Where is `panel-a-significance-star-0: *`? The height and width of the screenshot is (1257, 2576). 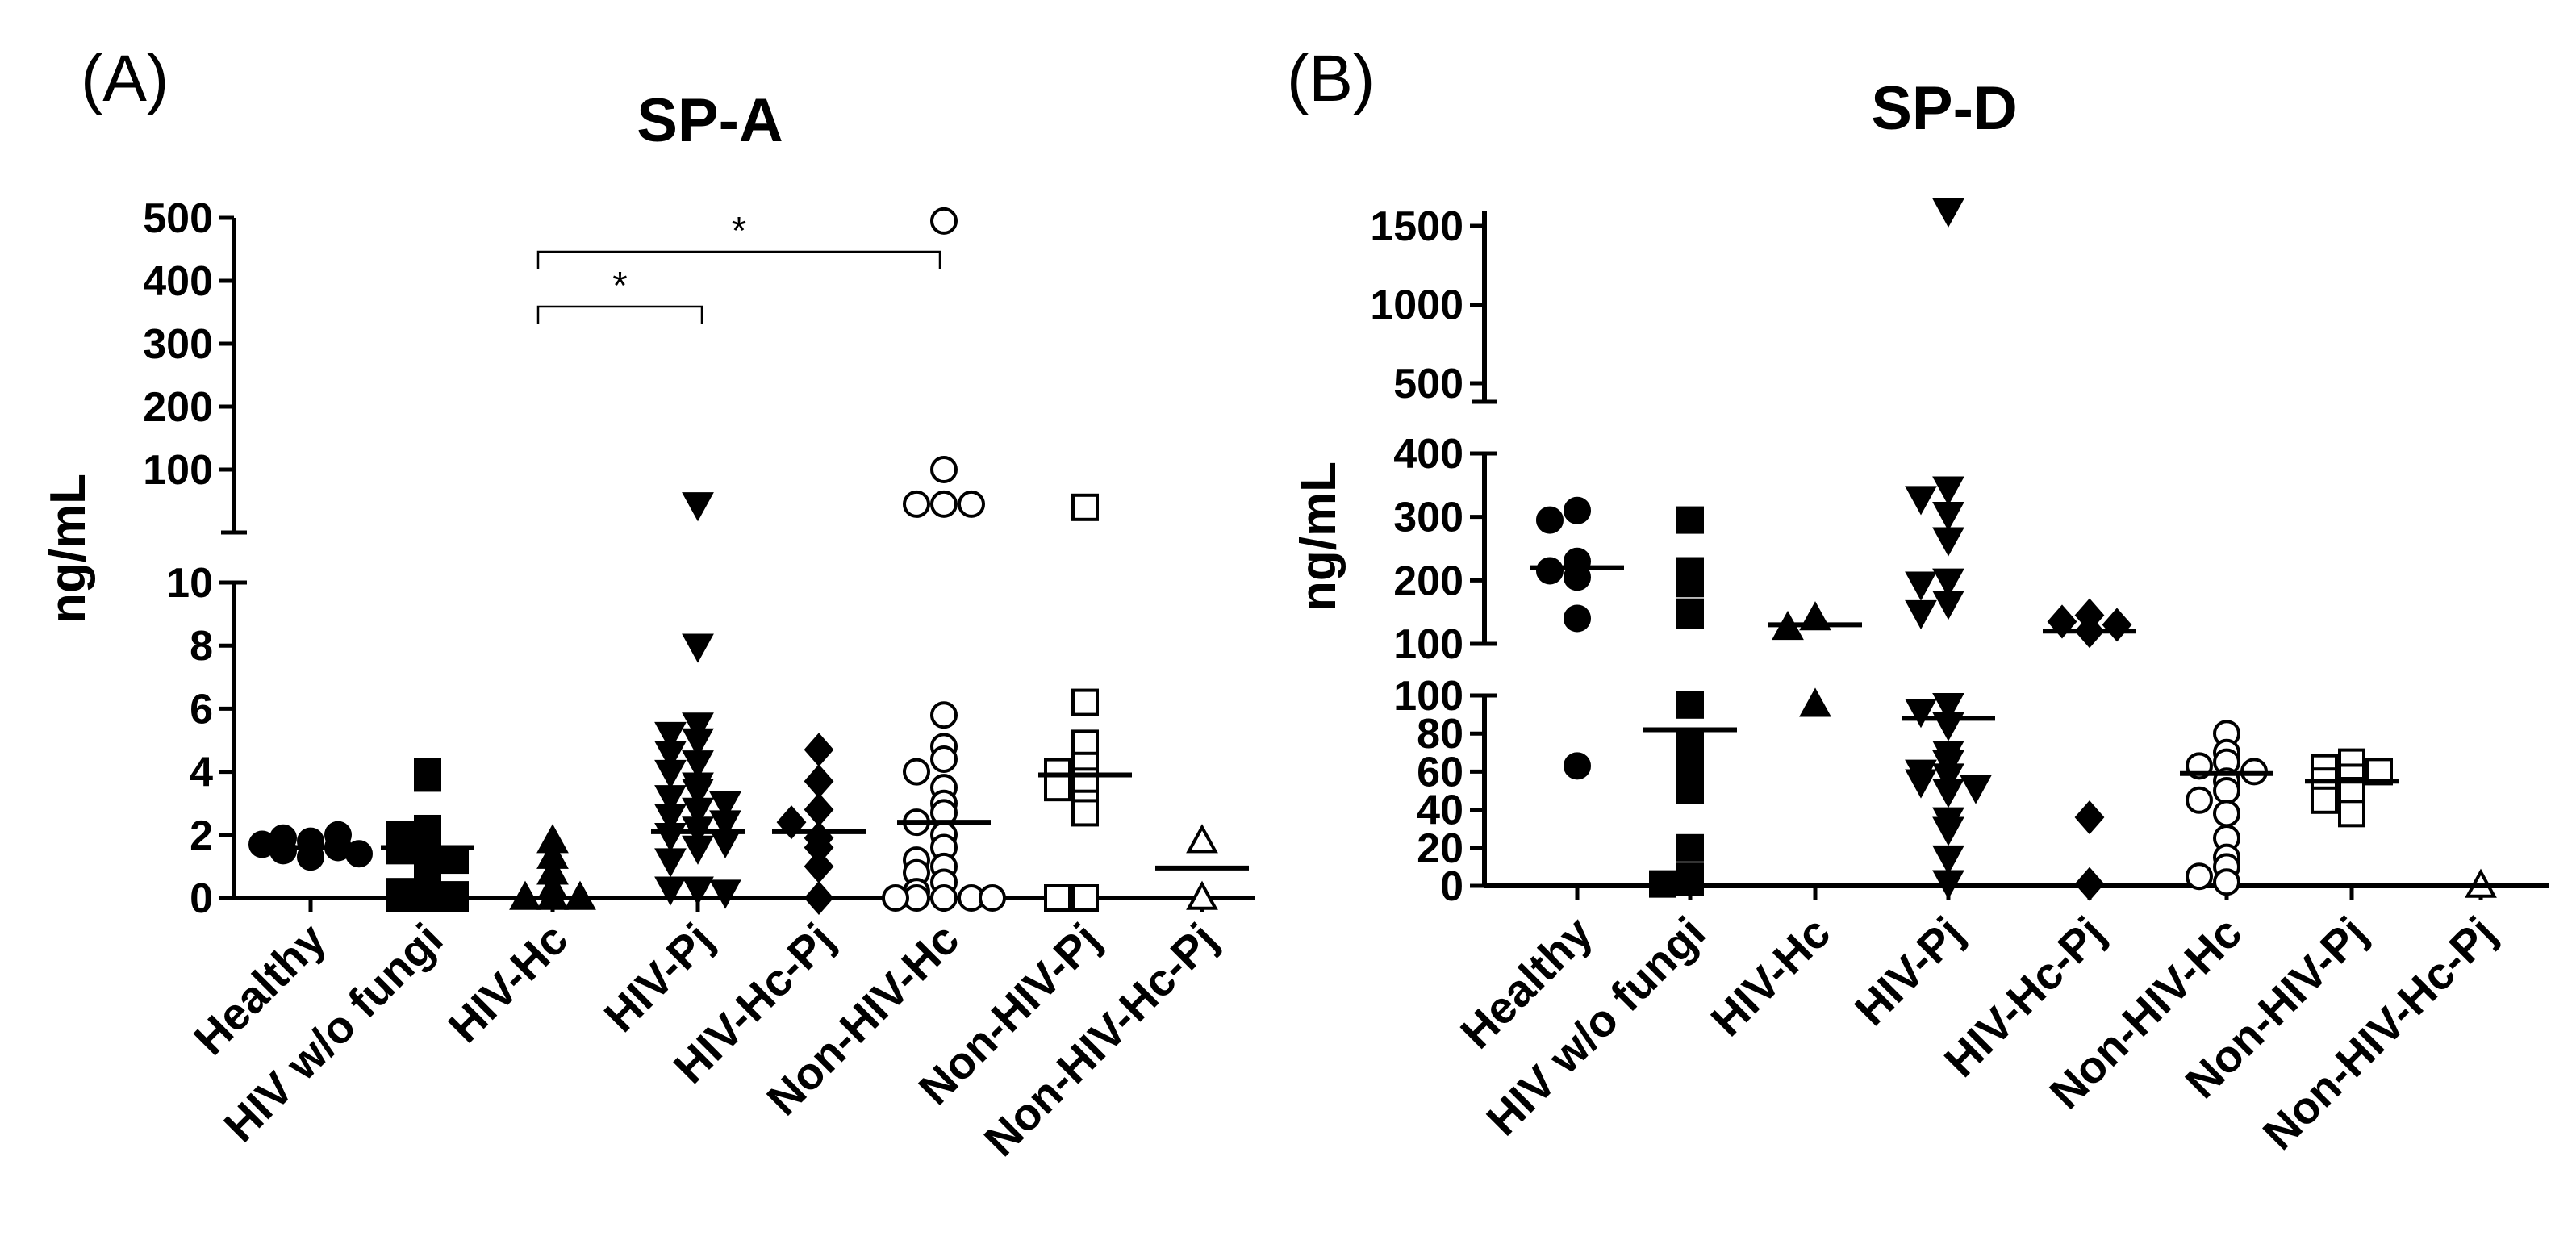
panel-a-significance-star-0: * is located at coordinates (620, 286).